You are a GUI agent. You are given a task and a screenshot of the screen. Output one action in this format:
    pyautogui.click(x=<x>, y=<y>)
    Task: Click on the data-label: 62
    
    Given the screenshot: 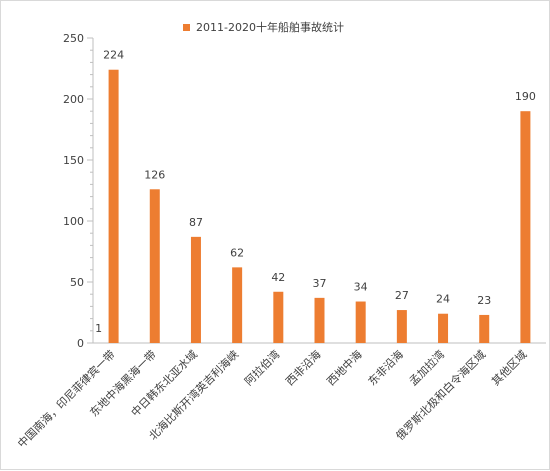 What is the action you would take?
    pyautogui.click(x=237, y=252)
    